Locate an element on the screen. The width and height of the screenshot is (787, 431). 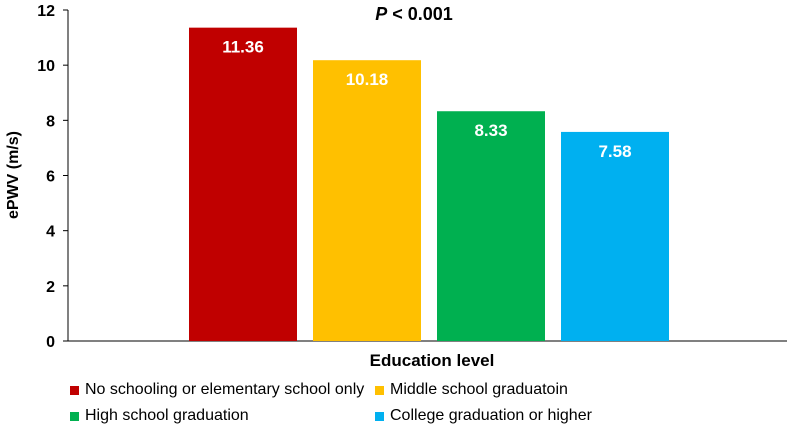
legend-label: Middle school graduatoin is located at coordinates (479, 389).